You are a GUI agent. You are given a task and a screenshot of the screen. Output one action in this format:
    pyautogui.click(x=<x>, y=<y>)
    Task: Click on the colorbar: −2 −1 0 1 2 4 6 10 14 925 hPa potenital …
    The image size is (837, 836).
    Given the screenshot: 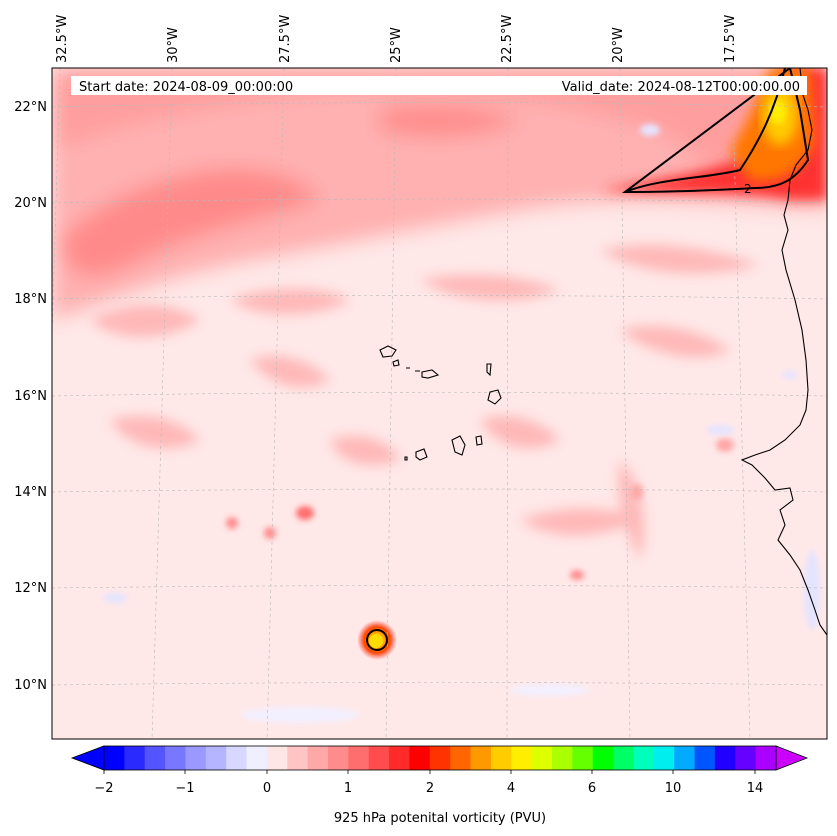 What is the action you would take?
    pyautogui.click(x=439, y=785)
    